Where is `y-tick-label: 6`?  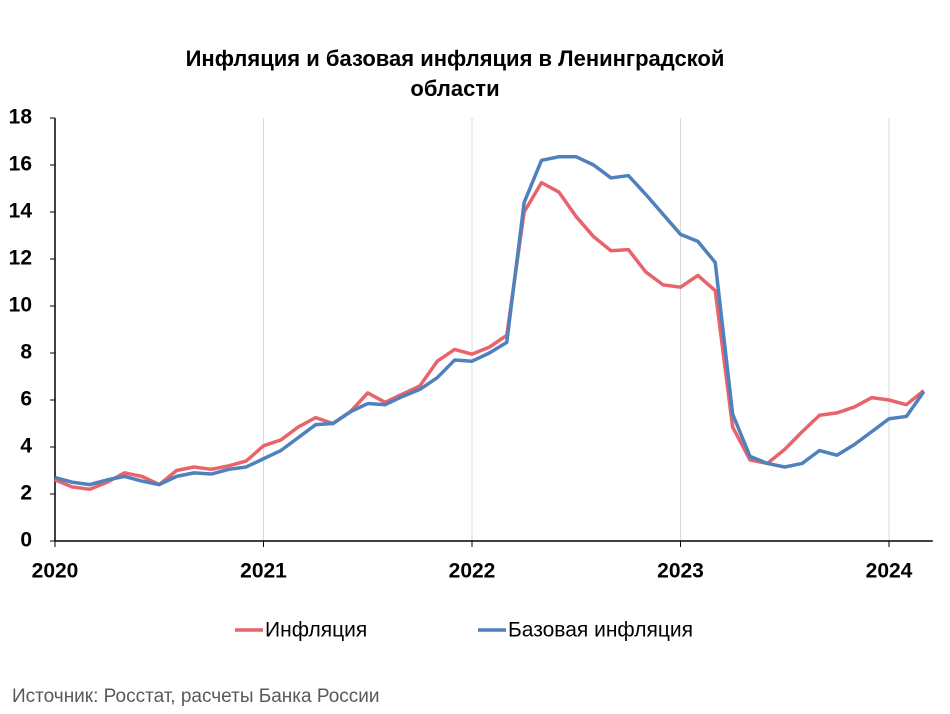
y-tick-label: 6 is located at coordinates (26, 399).